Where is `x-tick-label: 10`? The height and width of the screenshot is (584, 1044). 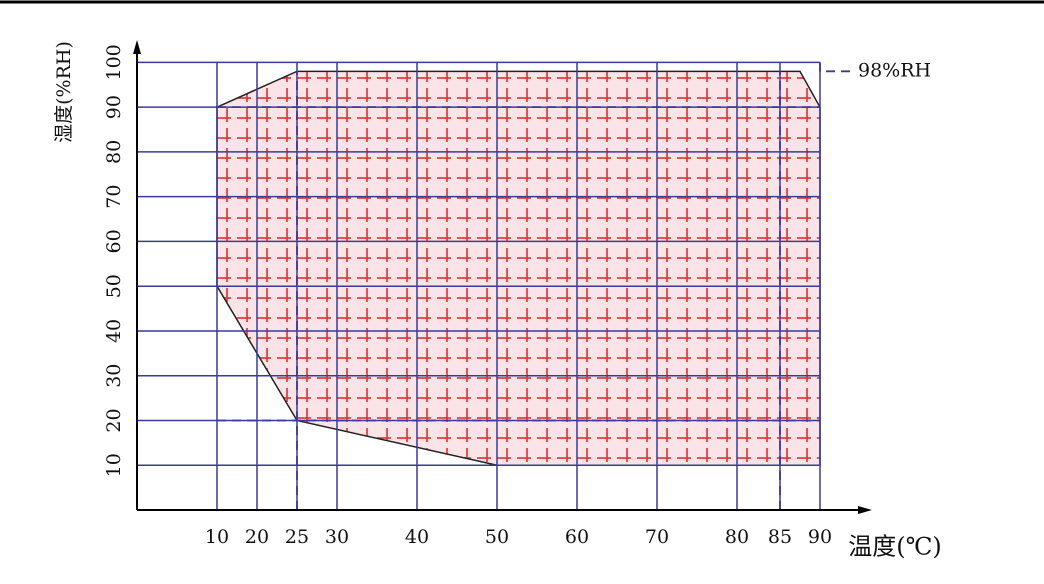
x-tick-label: 10 is located at coordinates (217, 537).